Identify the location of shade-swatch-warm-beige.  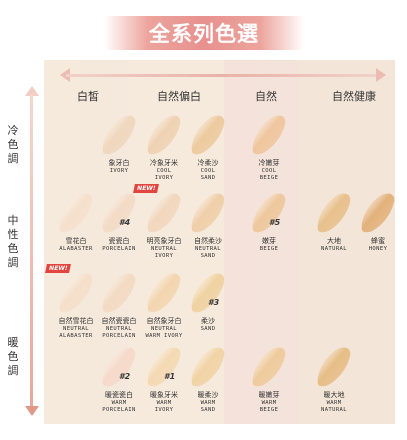
(269, 366).